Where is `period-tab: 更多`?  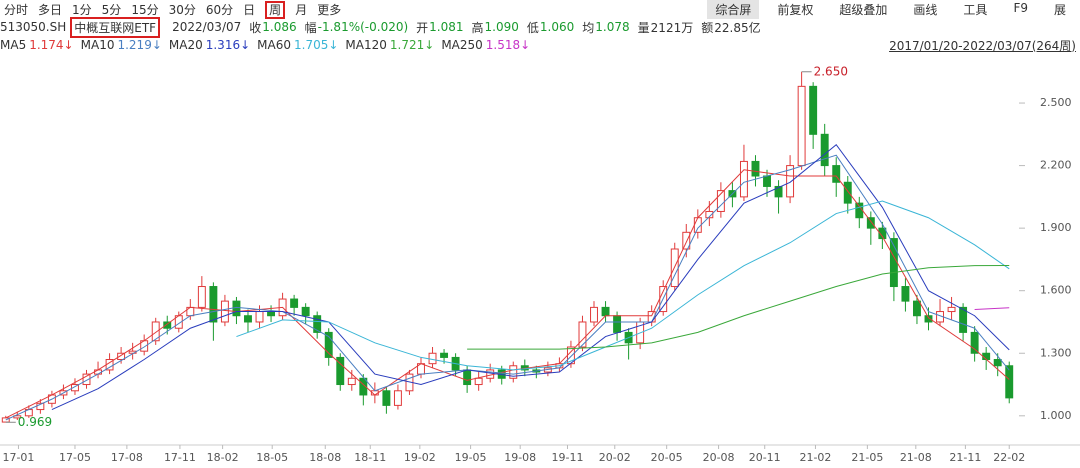 period-tab: 更多 is located at coordinates (329, 9).